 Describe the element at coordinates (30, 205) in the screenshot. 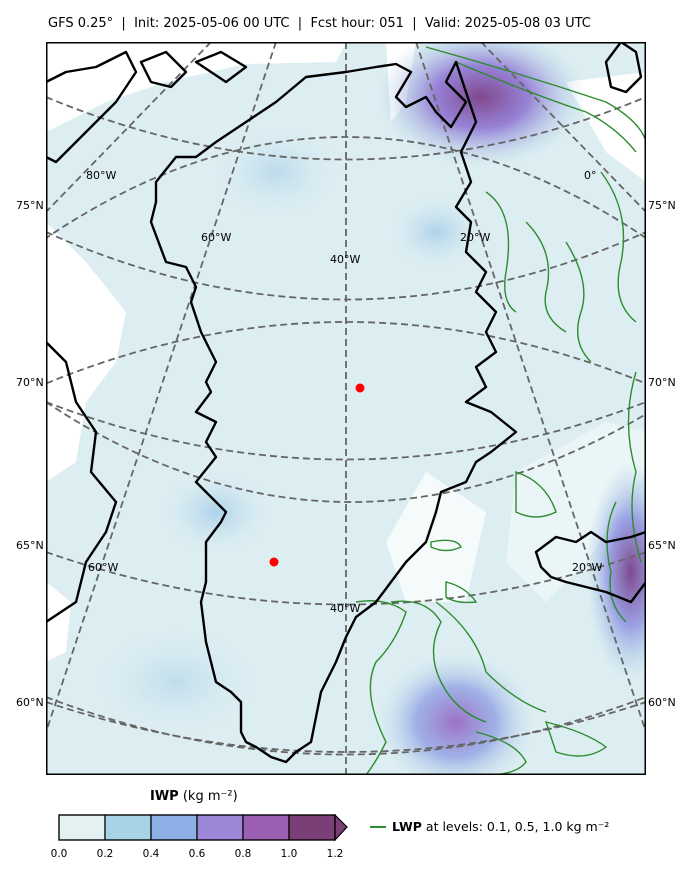

I see `lat-label-left: 75°N` at that location.